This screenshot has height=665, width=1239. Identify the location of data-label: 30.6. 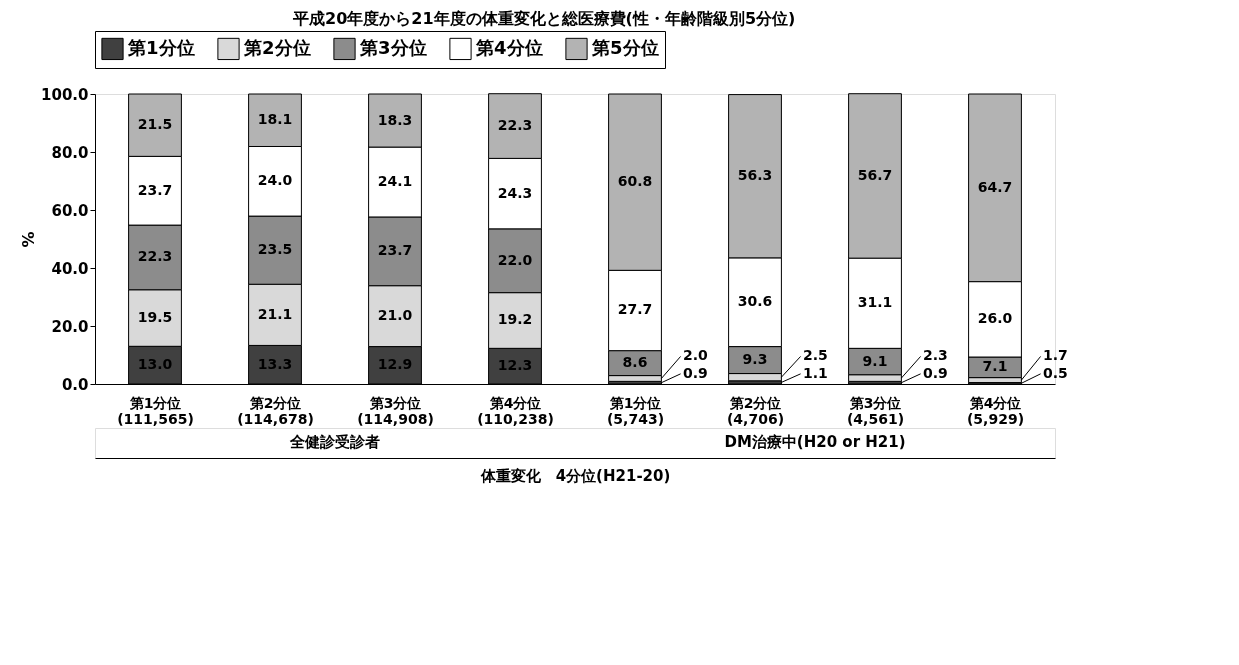
(755, 301).